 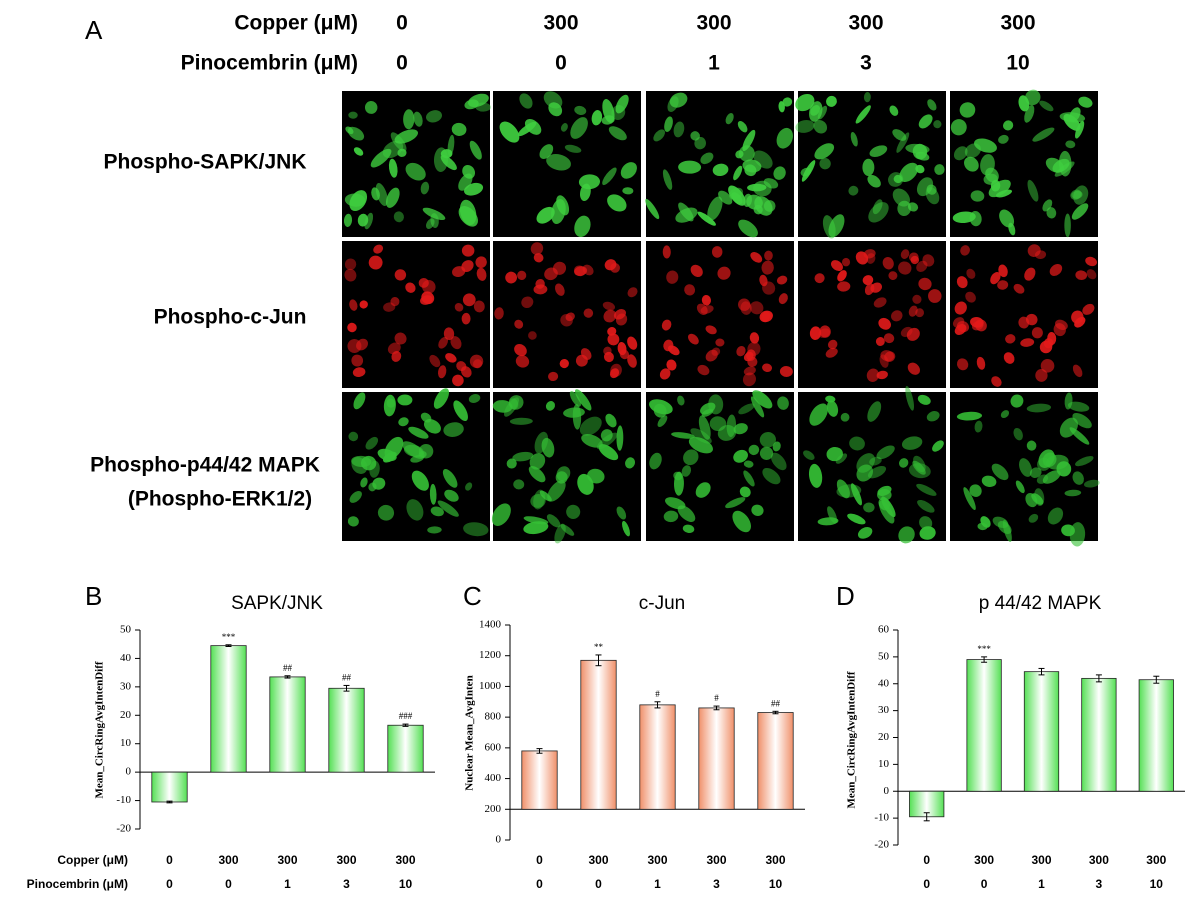 I want to click on chart-title: SAPK/JNK, so click(x=277, y=603).